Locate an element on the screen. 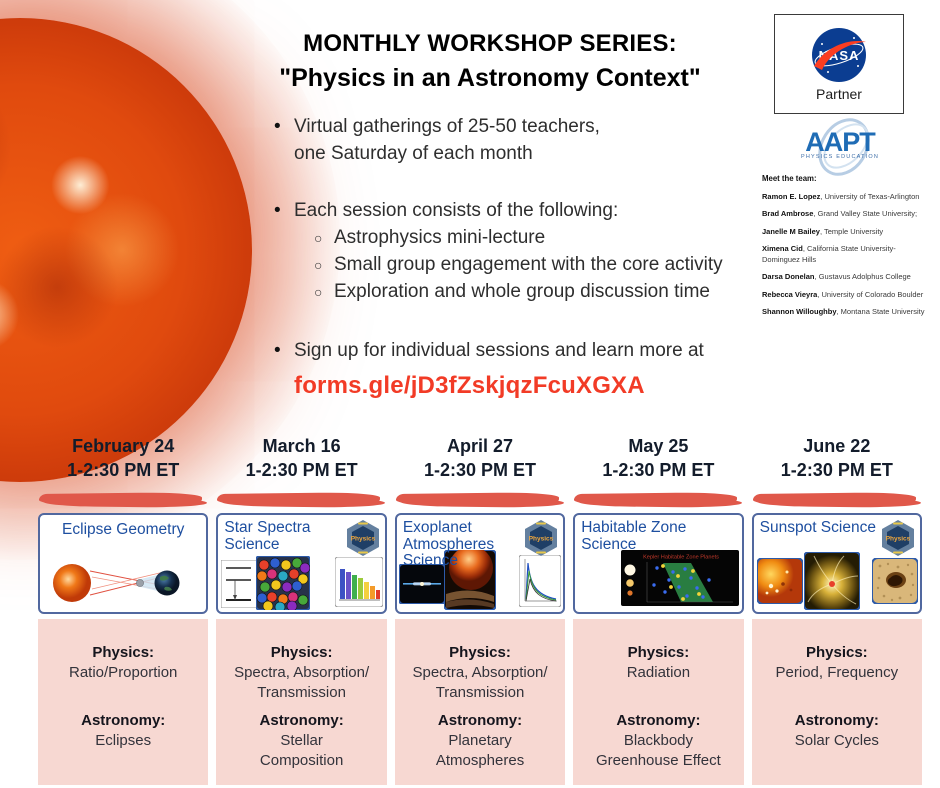 This screenshot has width=940, height=788. astronomy-topic: Eclipses is located at coordinates (123, 740).